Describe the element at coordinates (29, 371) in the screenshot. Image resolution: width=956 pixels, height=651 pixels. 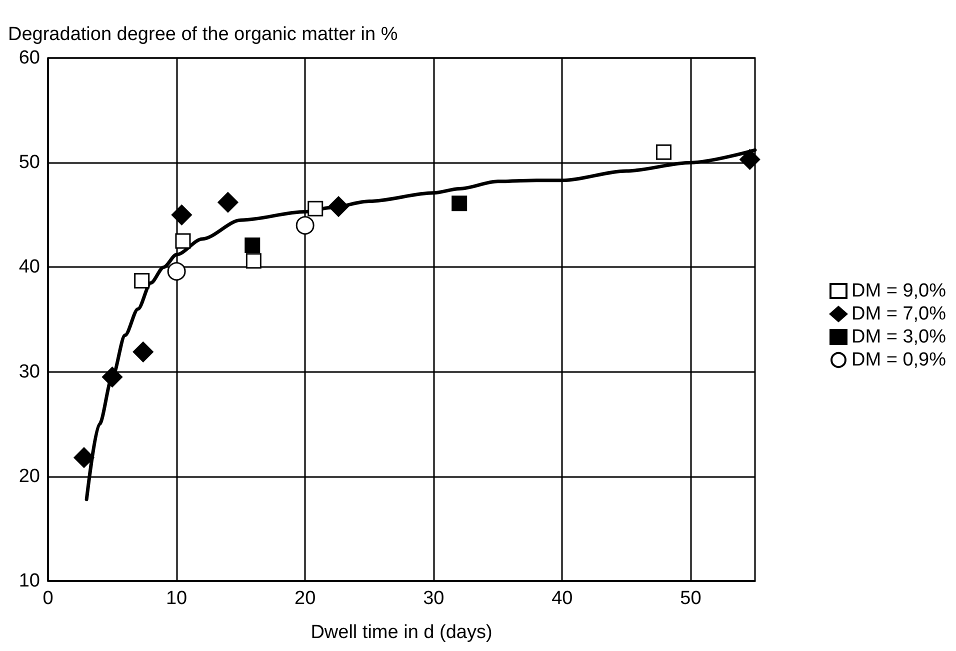
I see `y-tick-label: 30` at that location.